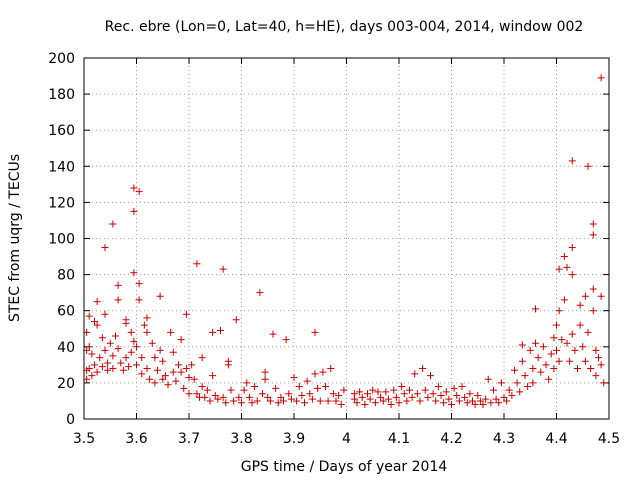  I want to click on x-tick-label: 3.6, so click(136, 439).